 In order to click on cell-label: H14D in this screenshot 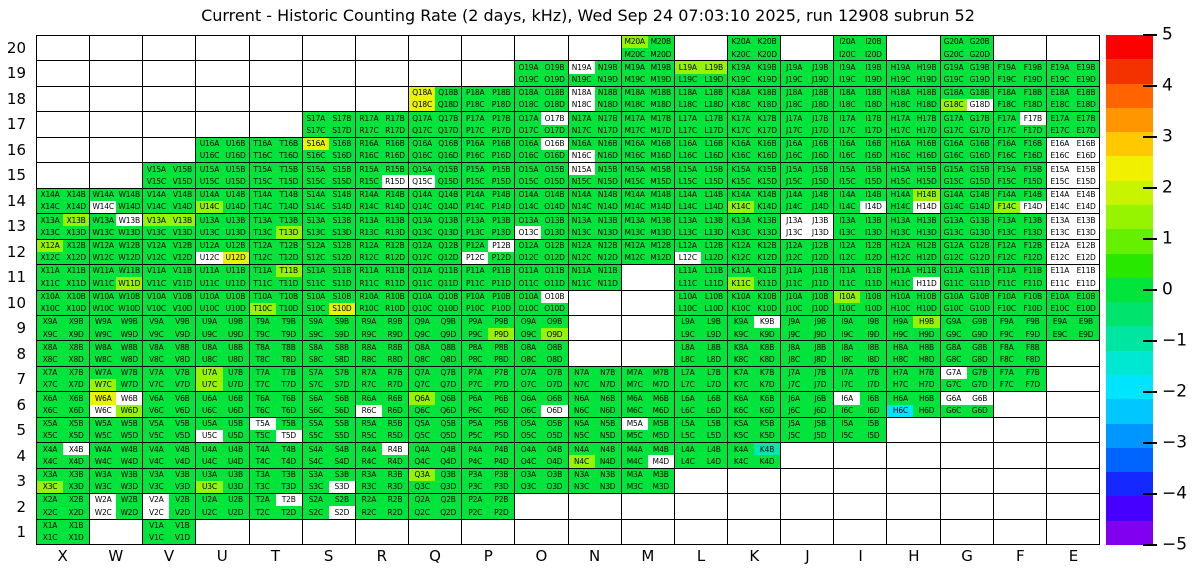, I will do `click(926, 207)`.